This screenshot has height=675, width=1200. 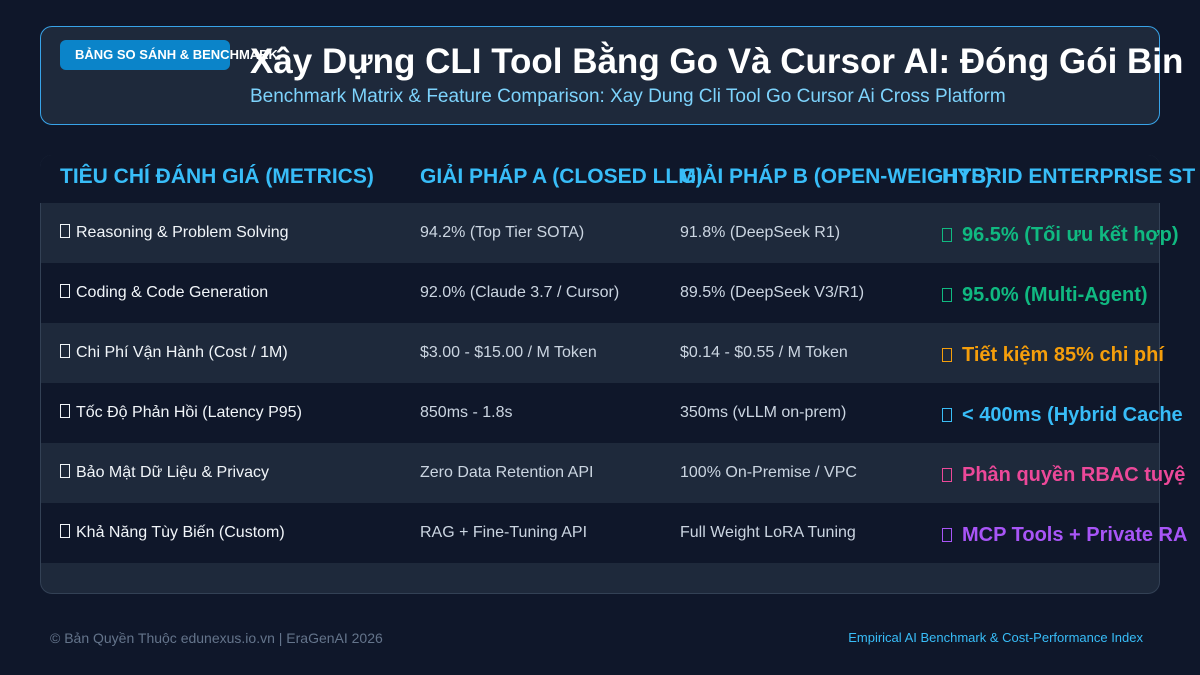 What do you see at coordinates (217, 176) in the screenshot?
I see `column-header: TIÊU CHÍ ĐÁNH GIÁ (METRICS)` at bounding box center [217, 176].